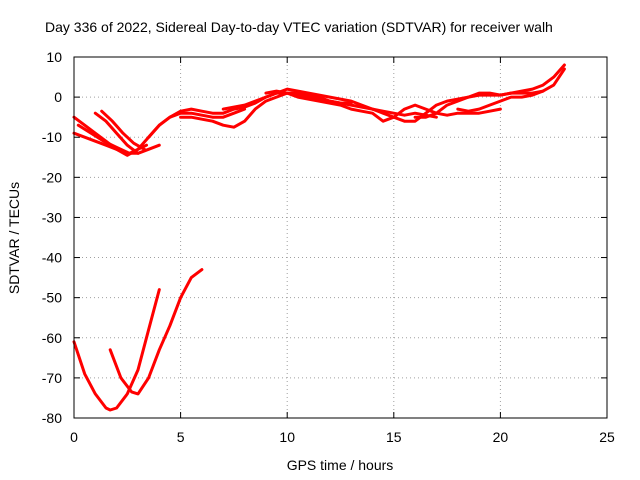  What do you see at coordinates (52, 418) in the screenshot?
I see `y-tick-label: -80` at bounding box center [52, 418].